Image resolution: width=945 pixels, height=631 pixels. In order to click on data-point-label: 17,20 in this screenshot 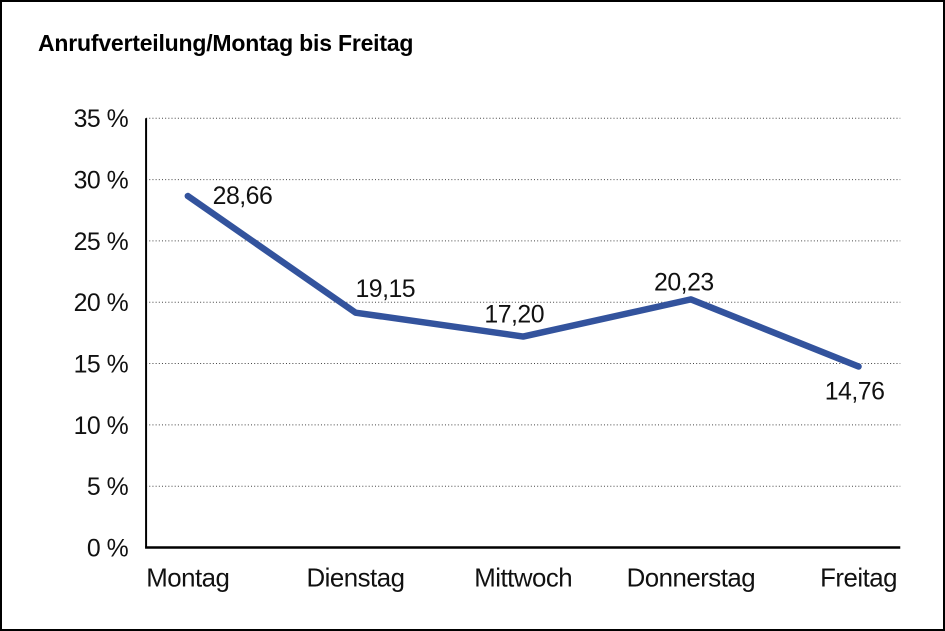, I will do `click(514, 315)`.